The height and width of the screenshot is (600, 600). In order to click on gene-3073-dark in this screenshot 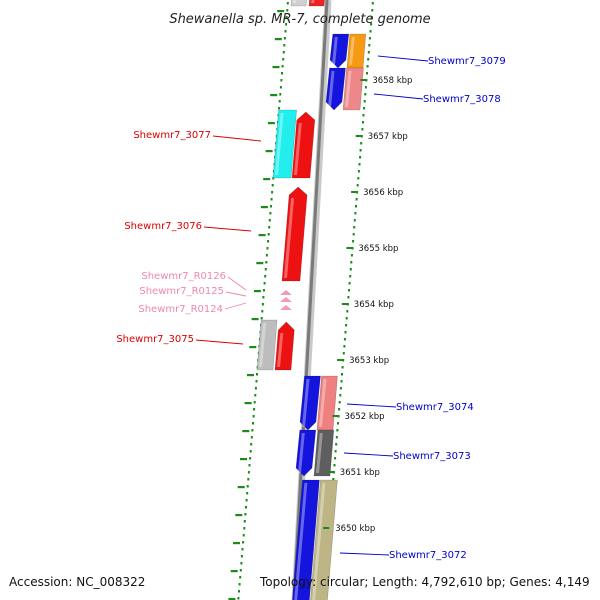, I will do `click(324, 453)`.